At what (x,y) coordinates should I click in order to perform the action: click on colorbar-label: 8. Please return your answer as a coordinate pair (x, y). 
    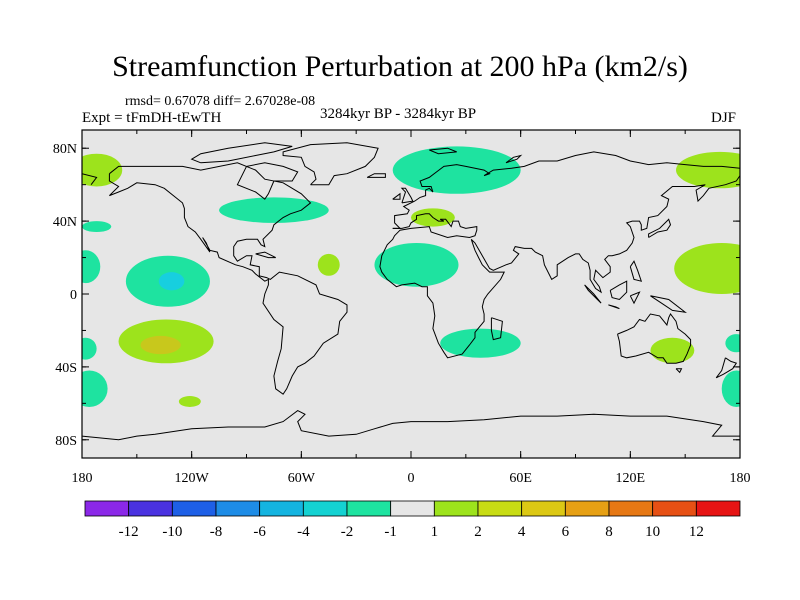
    Looking at the image, I should click on (609, 532).